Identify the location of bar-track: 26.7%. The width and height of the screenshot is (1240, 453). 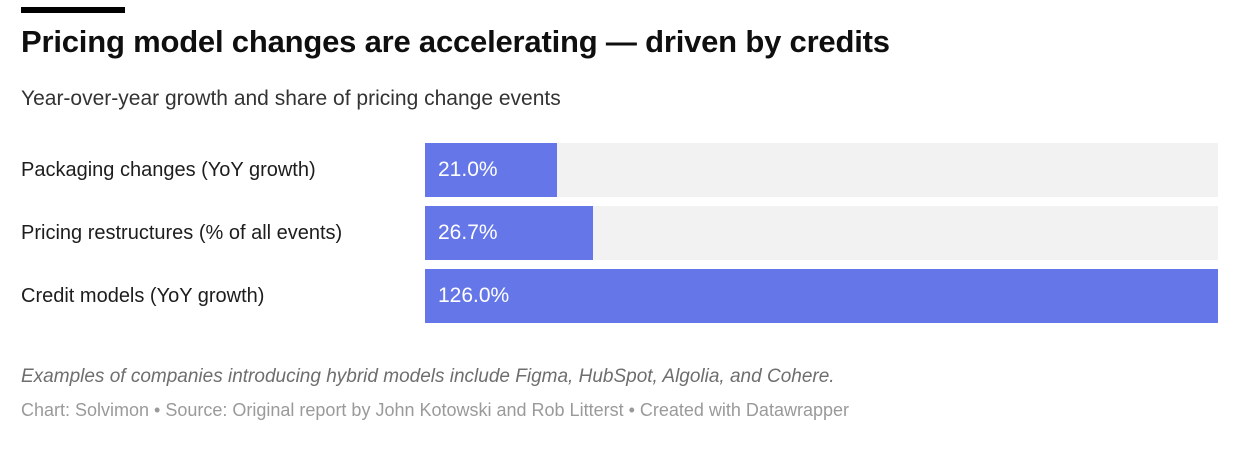
(821, 233).